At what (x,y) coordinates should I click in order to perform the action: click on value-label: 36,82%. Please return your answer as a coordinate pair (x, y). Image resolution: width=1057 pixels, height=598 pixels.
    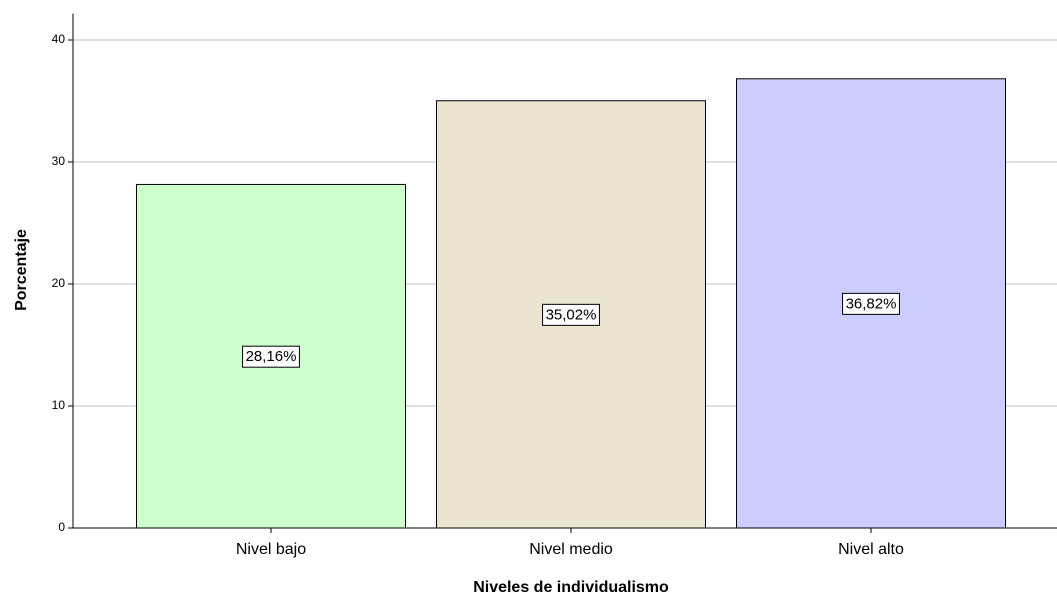
    Looking at the image, I should click on (871, 303).